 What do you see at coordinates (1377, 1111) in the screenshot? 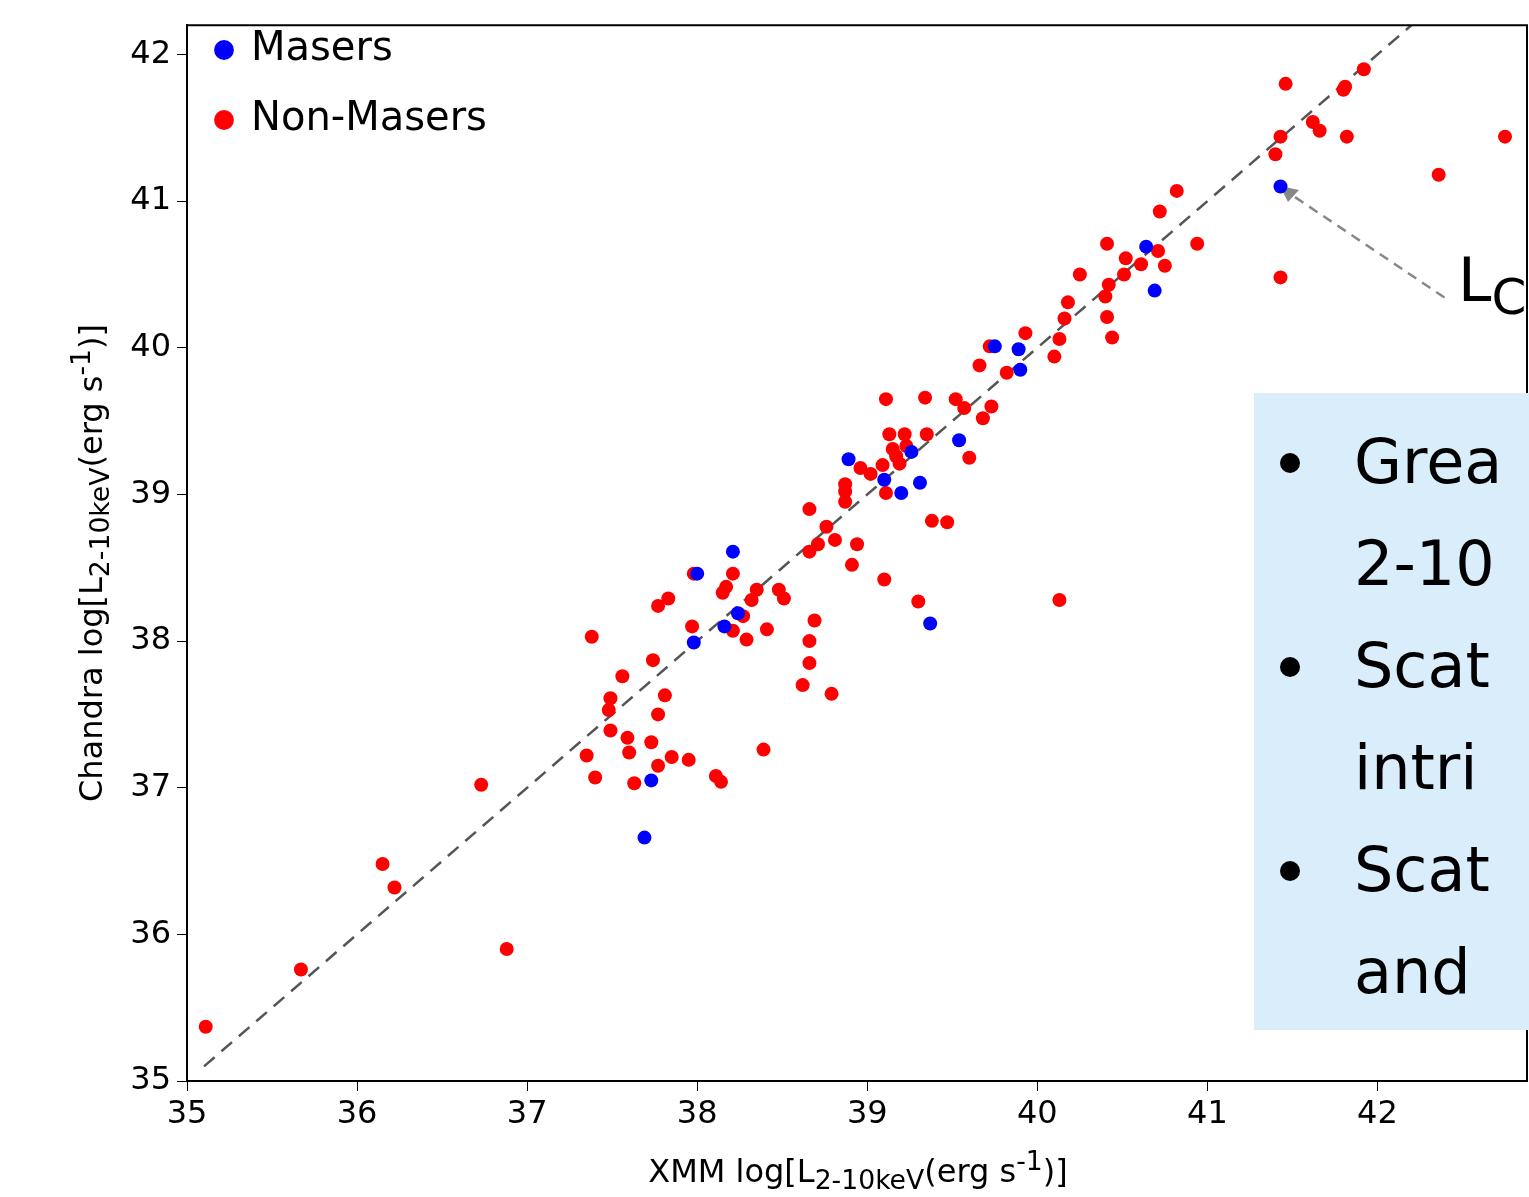
I see `x-tick-label: 42` at bounding box center [1377, 1111].